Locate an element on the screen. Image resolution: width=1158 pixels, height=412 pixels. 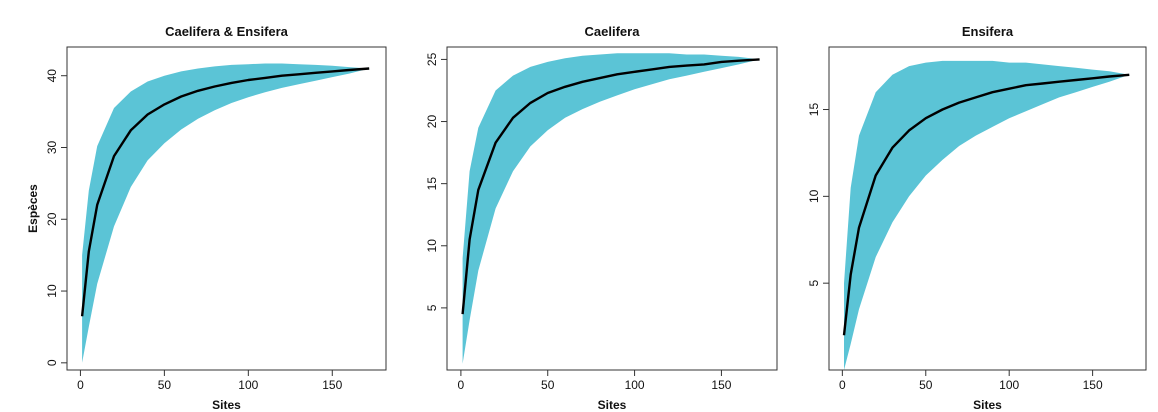
y-axis-title: Espèces is located at coordinates (33, 208).